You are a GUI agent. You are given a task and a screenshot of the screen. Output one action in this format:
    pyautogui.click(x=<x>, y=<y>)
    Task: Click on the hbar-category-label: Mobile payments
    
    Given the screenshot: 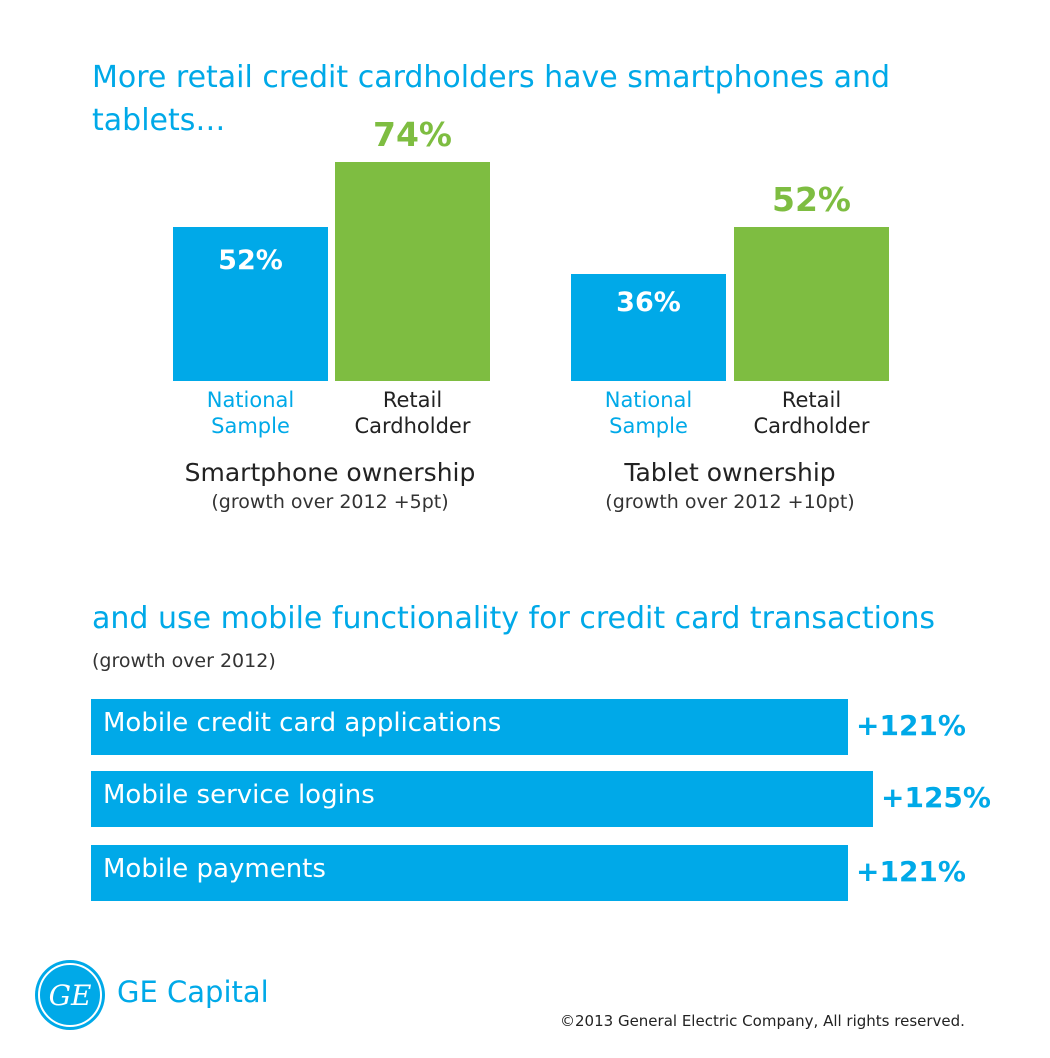 What is the action you would take?
    pyautogui.click(x=214, y=869)
    